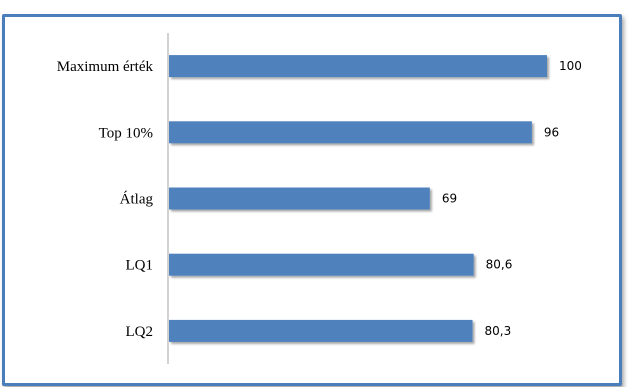 Image resolution: width=630 pixels, height=387 pixels. What do you see at coordinates (126, 133) in the screenshot?
I see `category-label: Top 10%` at bounding box center [126, 133].